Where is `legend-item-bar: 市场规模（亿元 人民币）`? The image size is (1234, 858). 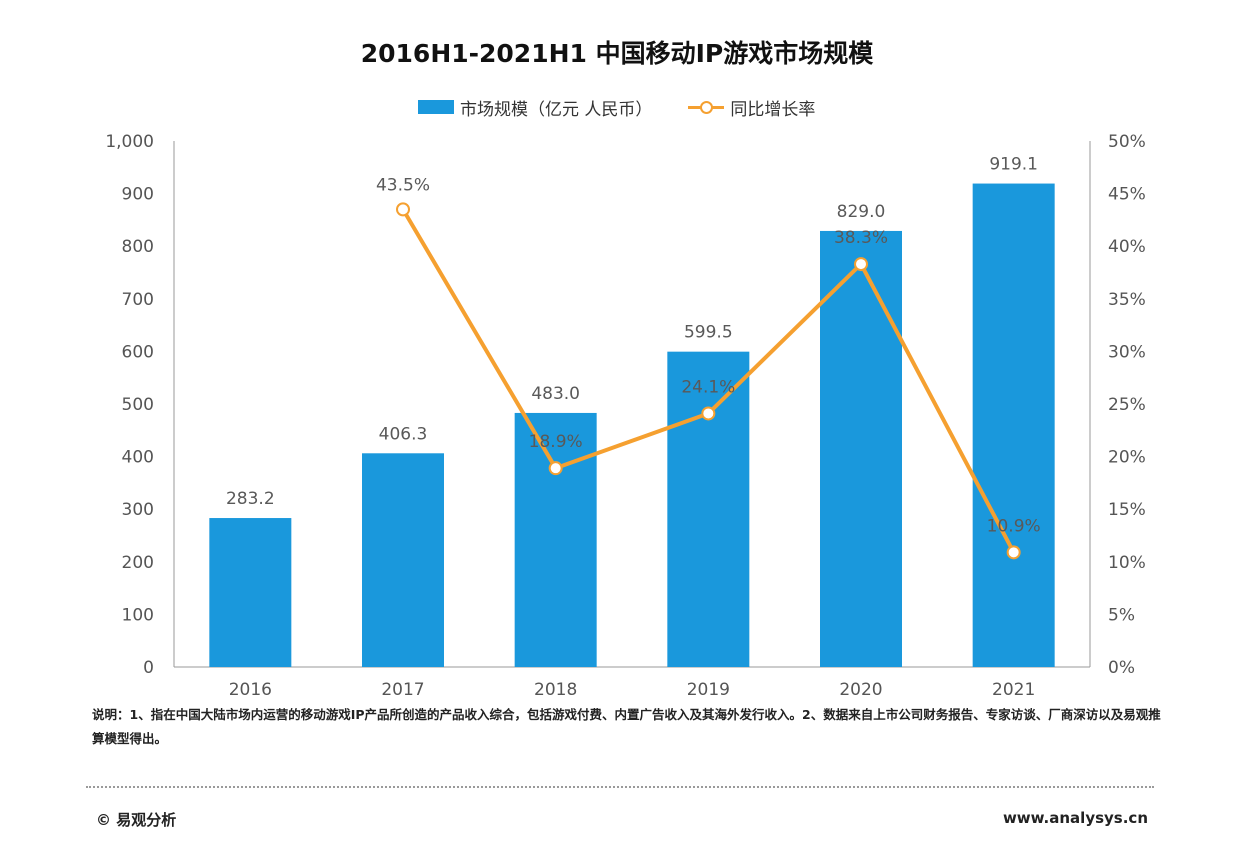 legend-item-bar: 市场规模（亿元 人民币） is located at coordinates (535, 107).